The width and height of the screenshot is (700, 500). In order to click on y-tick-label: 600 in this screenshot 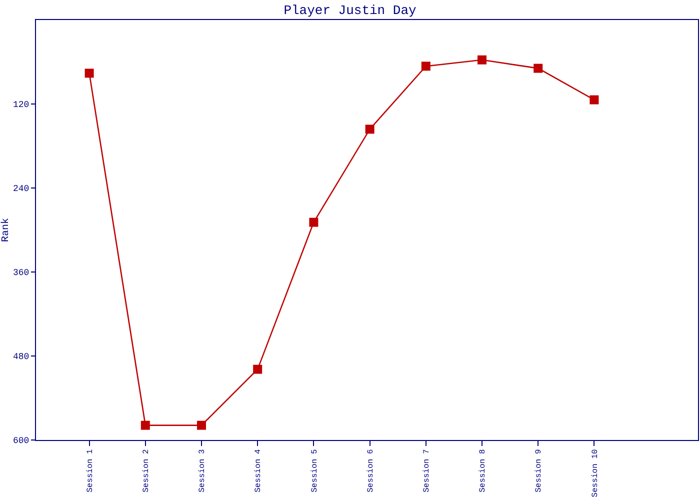, I will do `click(21, 441)`.